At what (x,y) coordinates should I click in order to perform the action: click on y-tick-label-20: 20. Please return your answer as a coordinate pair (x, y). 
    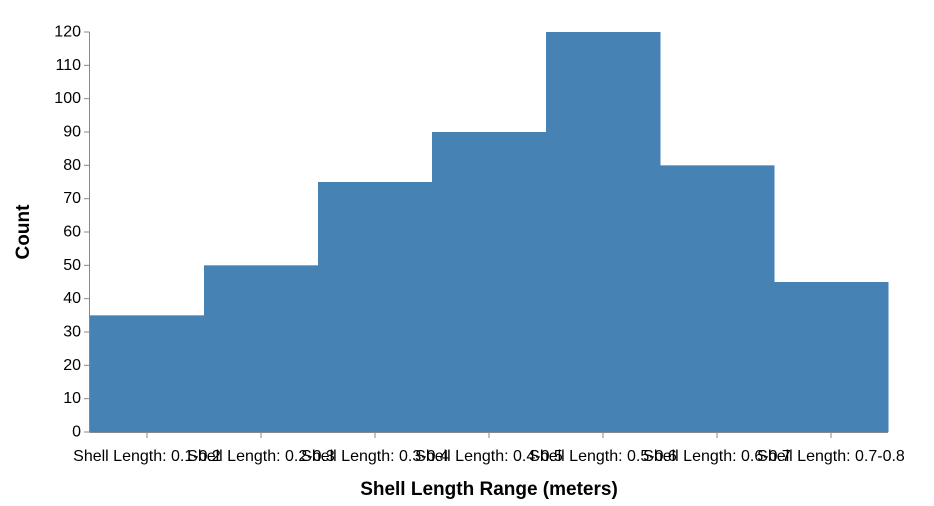
    Looking at the image, I should click on (72, 365).